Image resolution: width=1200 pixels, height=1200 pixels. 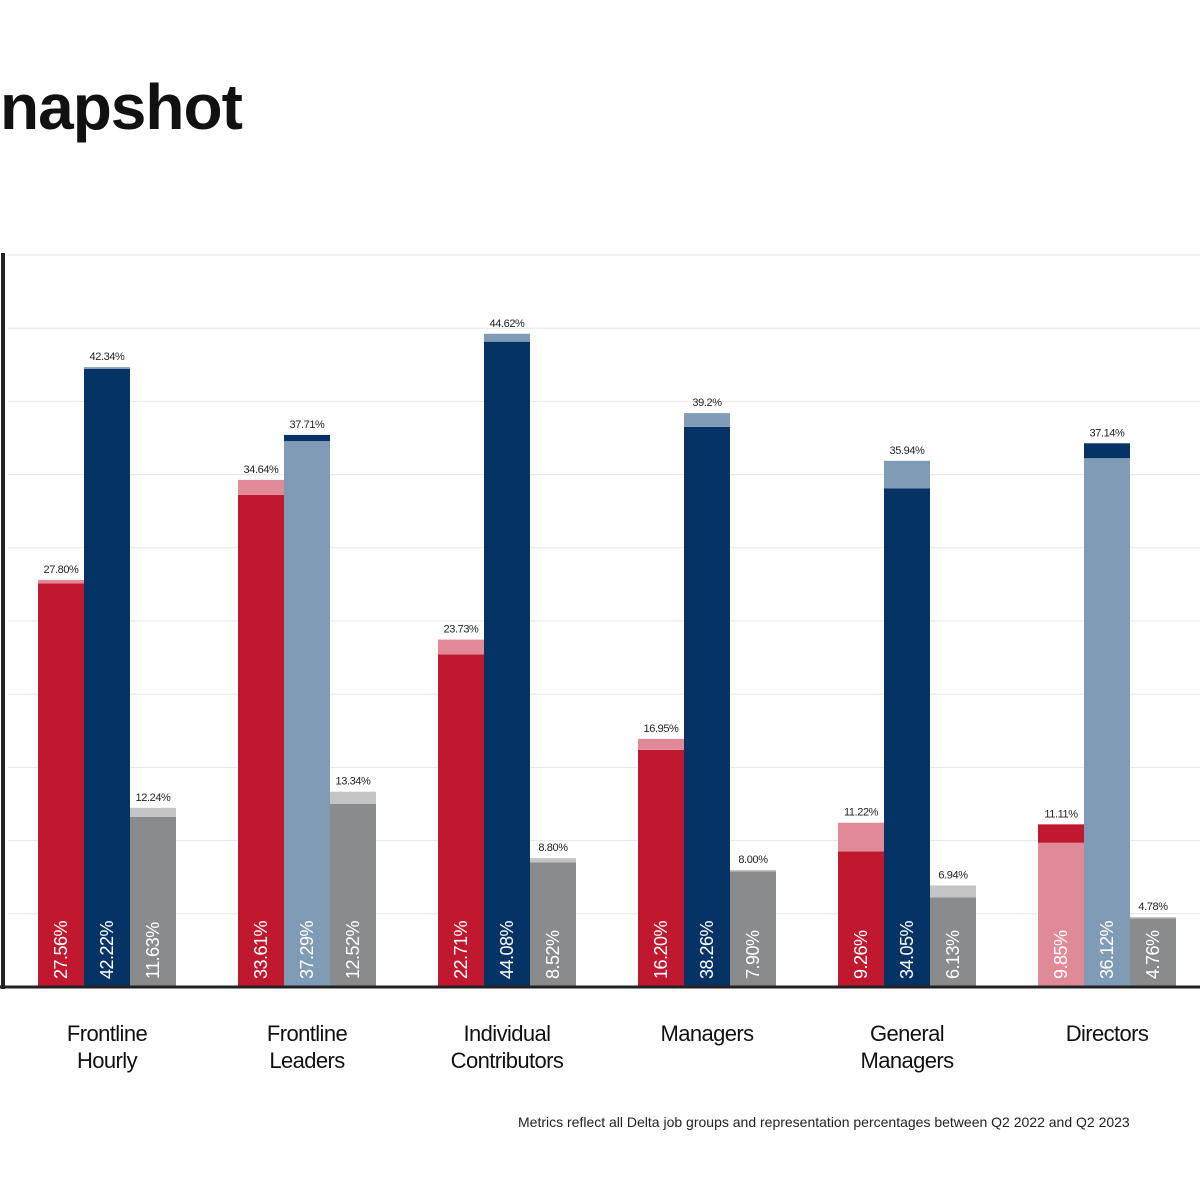 What do you see at coordinates (707, 403) in the screenshot?
I see `bar-label-outer: 39.2%` at bounding box center [707, 403].